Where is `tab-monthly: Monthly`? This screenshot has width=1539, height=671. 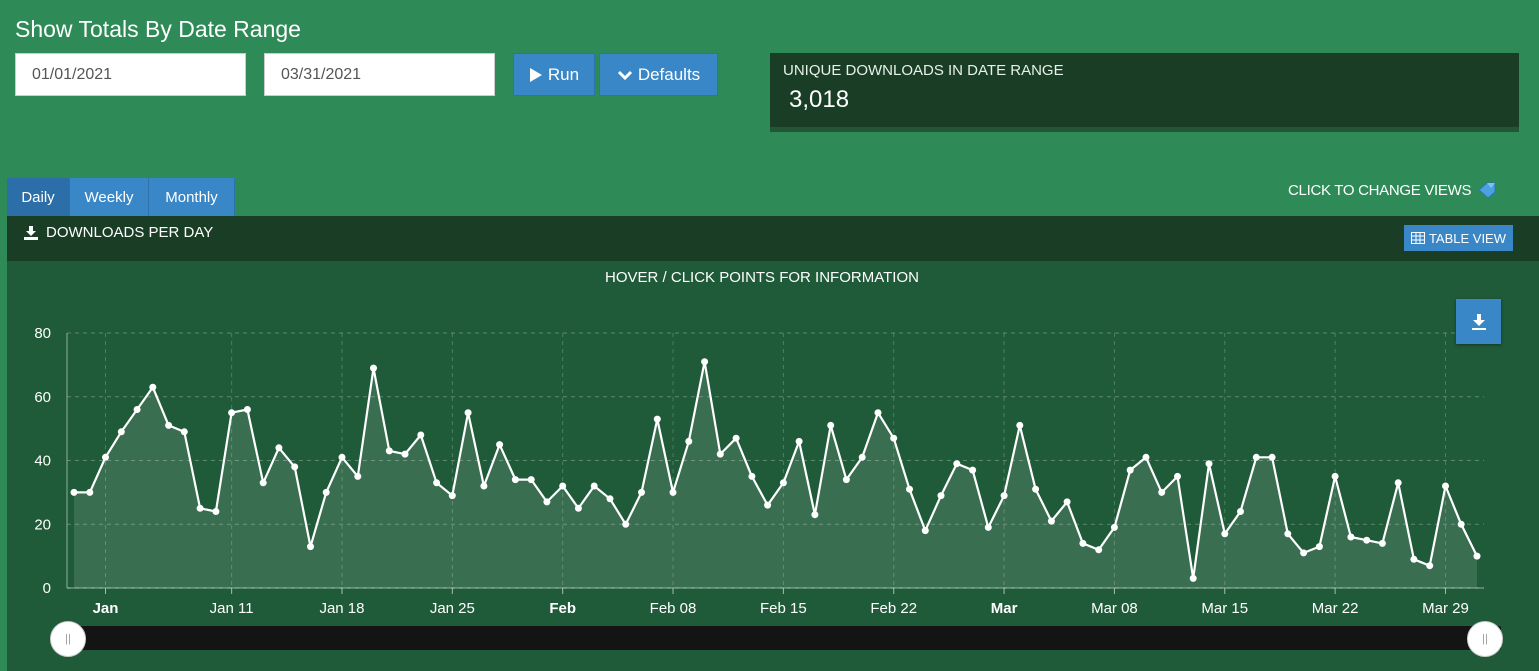 tab-monthly: Monthly is located at coordinates (192, 197).